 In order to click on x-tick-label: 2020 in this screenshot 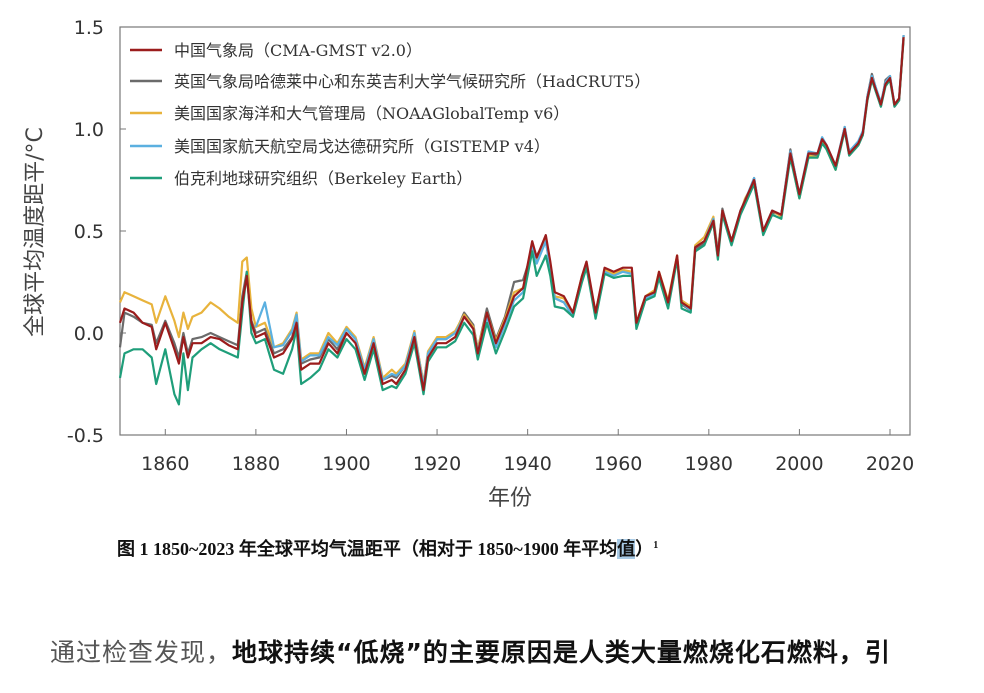, I will do `click(890, 464)`.